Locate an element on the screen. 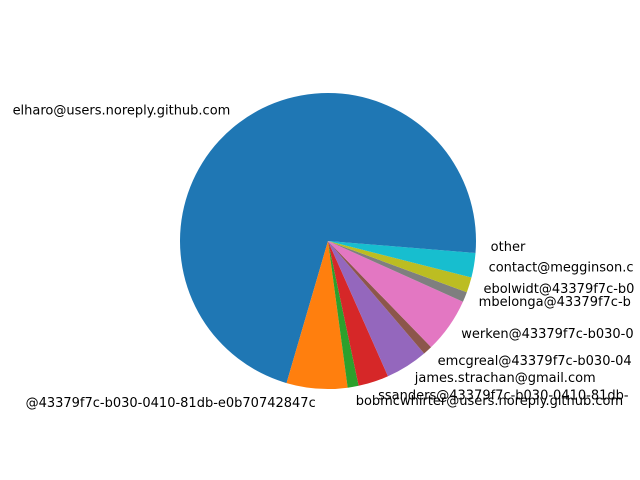 This screenshot has height=480, width=640. pie-slice-james-strachan-gmail-com is located at coordinates (376, 309).